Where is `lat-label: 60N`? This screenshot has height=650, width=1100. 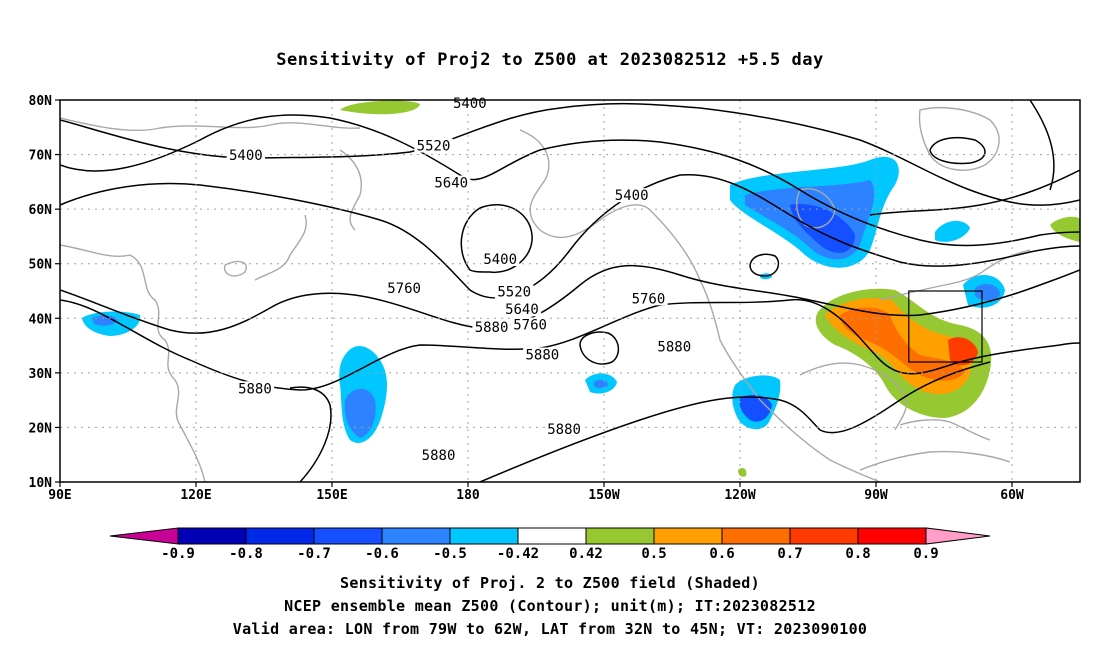
lat-label: 60N is located at coordinates (41, 210).